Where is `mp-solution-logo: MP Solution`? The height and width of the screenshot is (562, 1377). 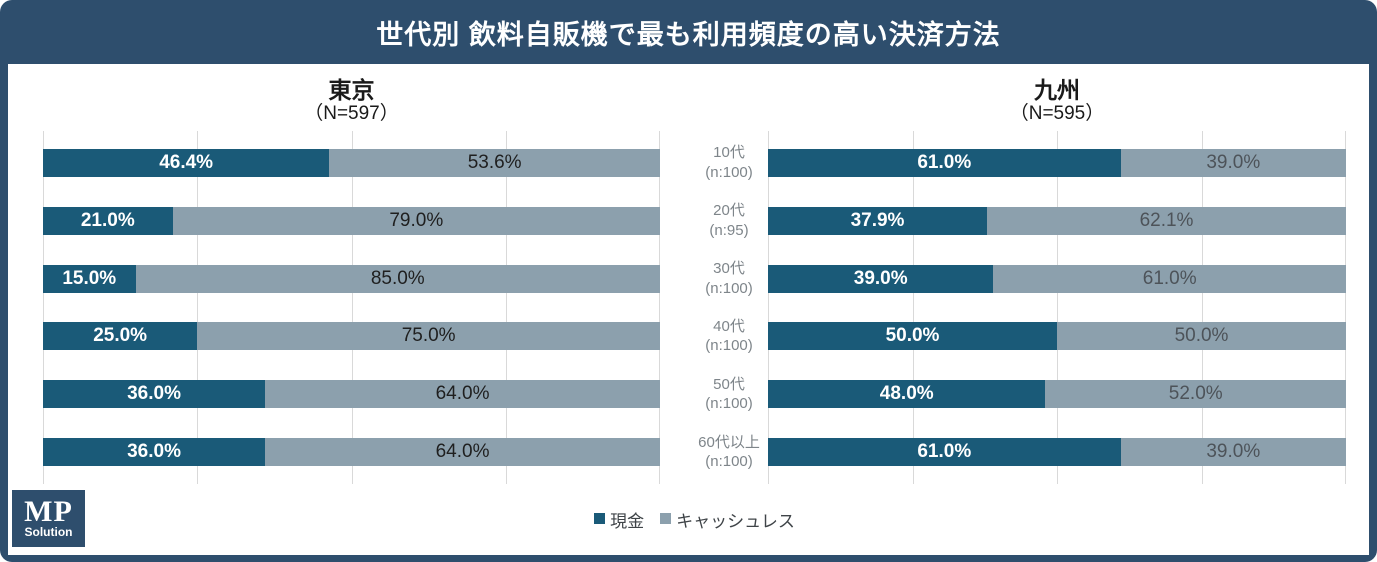 mp-solution-logo: MP Solution is located at coordinates (48, 518).